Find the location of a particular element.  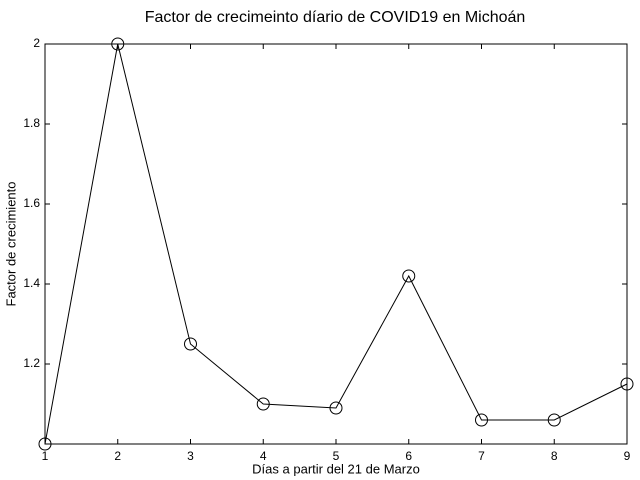

x-tick-label: 1 is located at coordinates (45, 456).